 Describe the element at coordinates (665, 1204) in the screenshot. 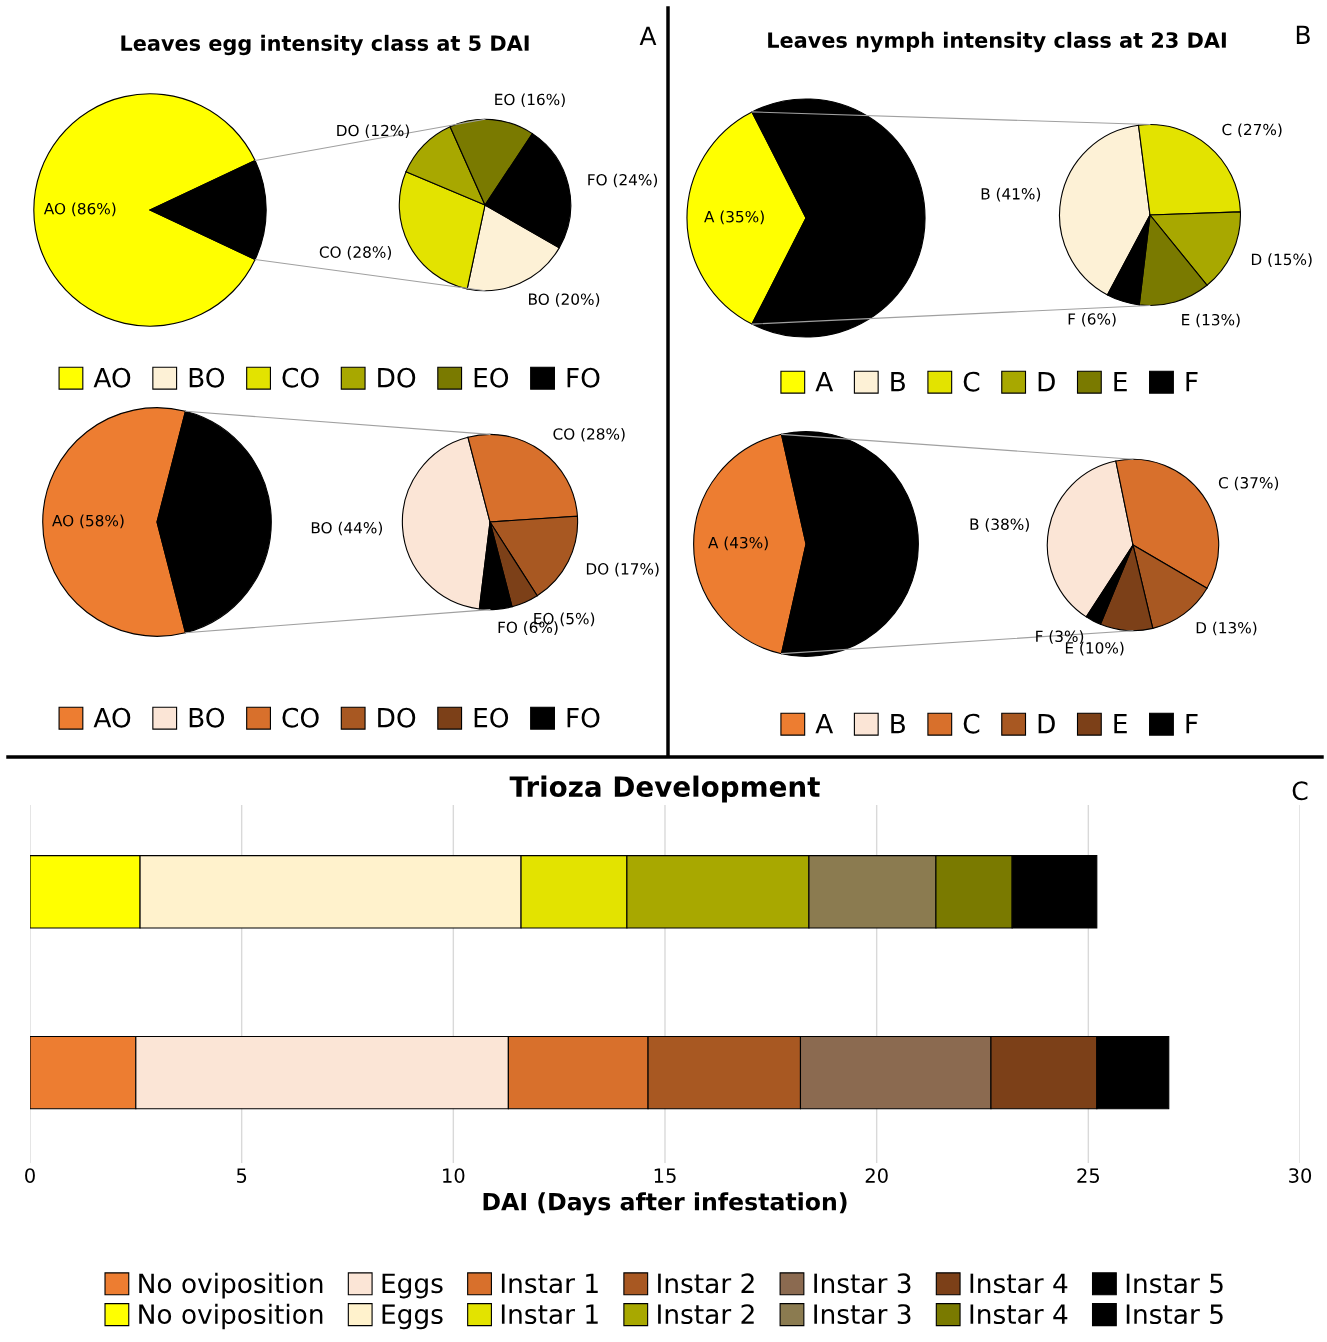

I see `x-axis-title: DAI (Days after infestation)` at that location.